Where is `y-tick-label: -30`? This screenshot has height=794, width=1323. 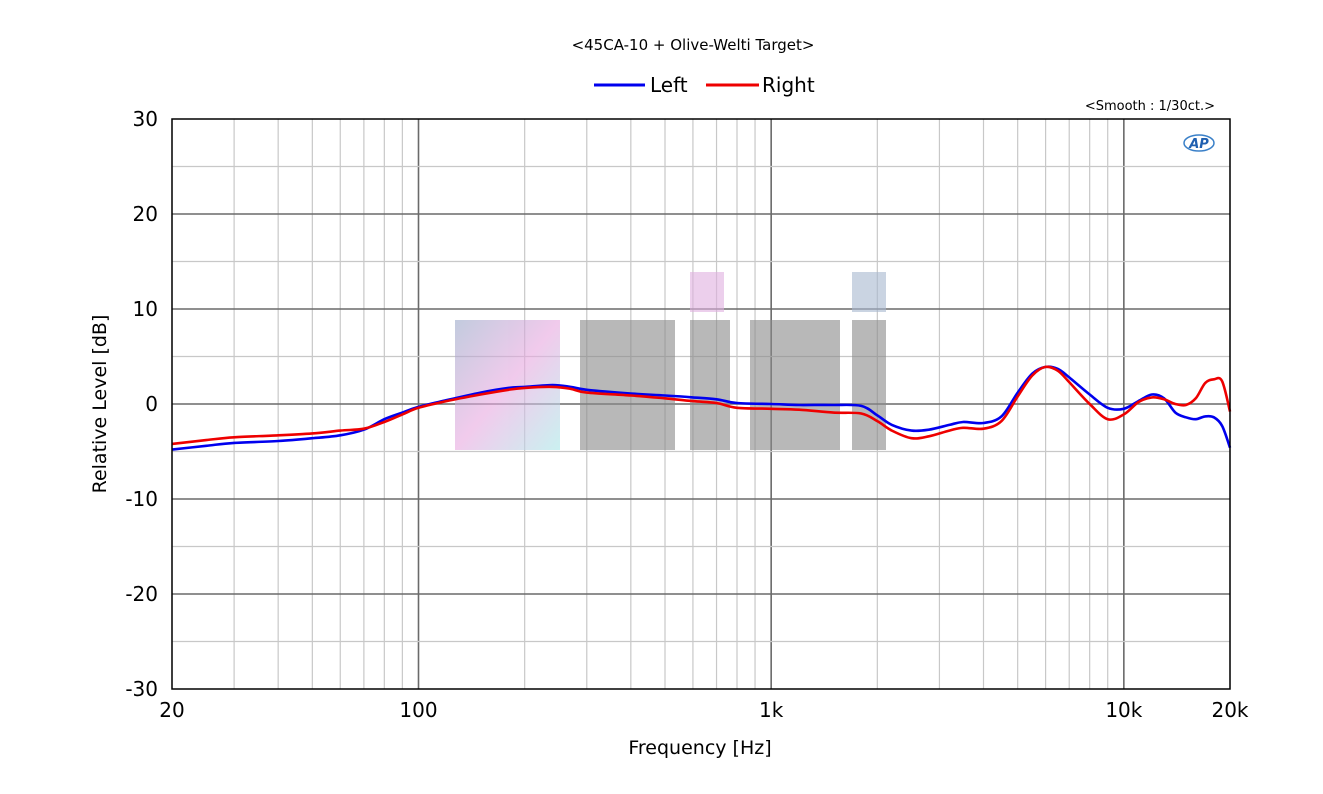
y-tick-label: -30 is located at coordinates (141, 689).